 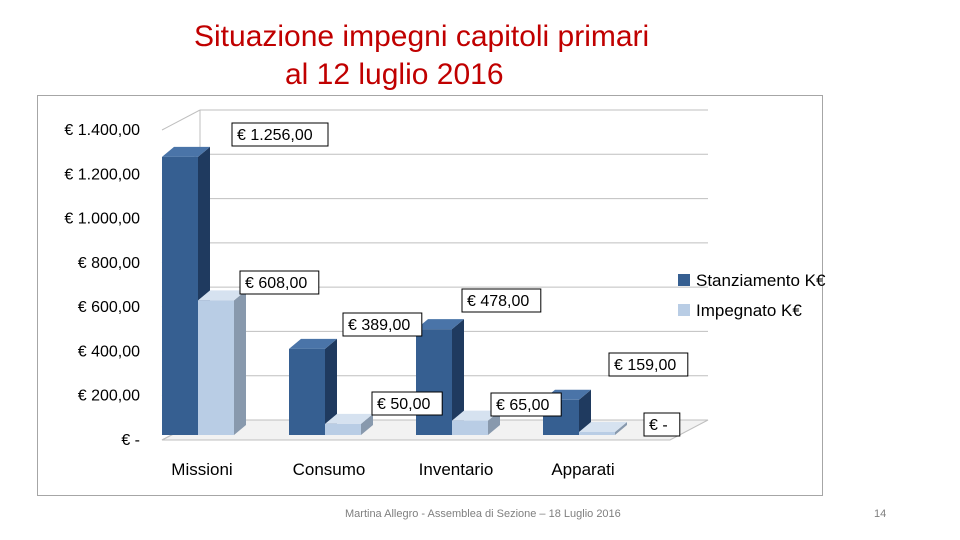 What do you see at coordinates (109, 396) in the screenshot?
I see `y-tick-label: € 200,00` at bounding box center [109, 396].